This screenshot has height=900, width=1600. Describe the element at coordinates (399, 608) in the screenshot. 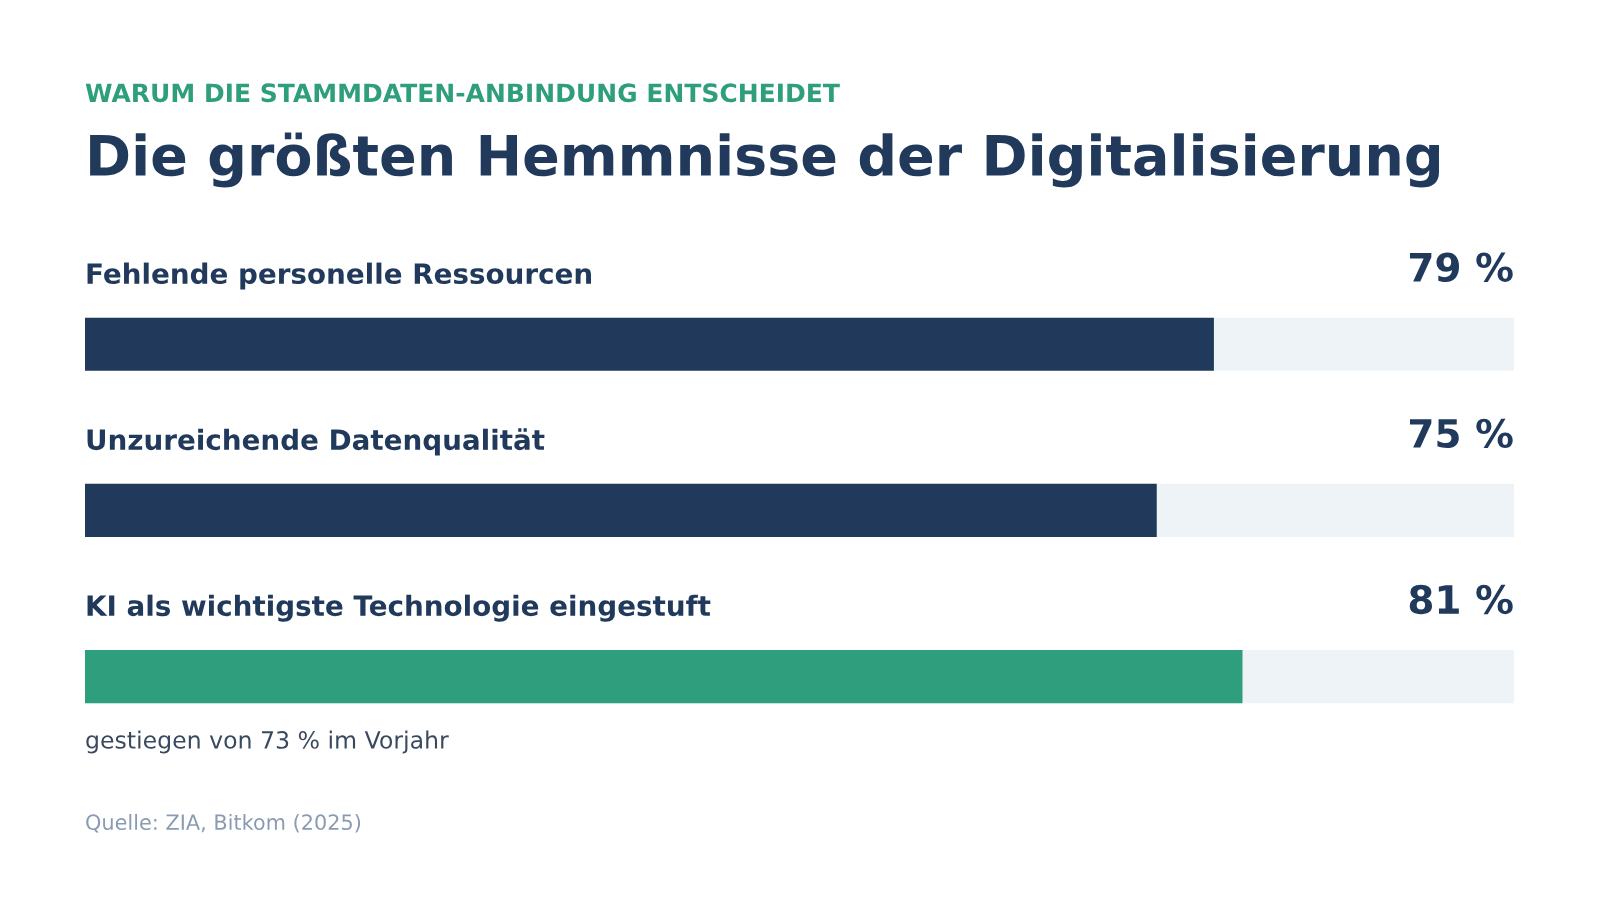

I see `y-tick-label: KI als wichtigste Technologie eingestuft` at that location.